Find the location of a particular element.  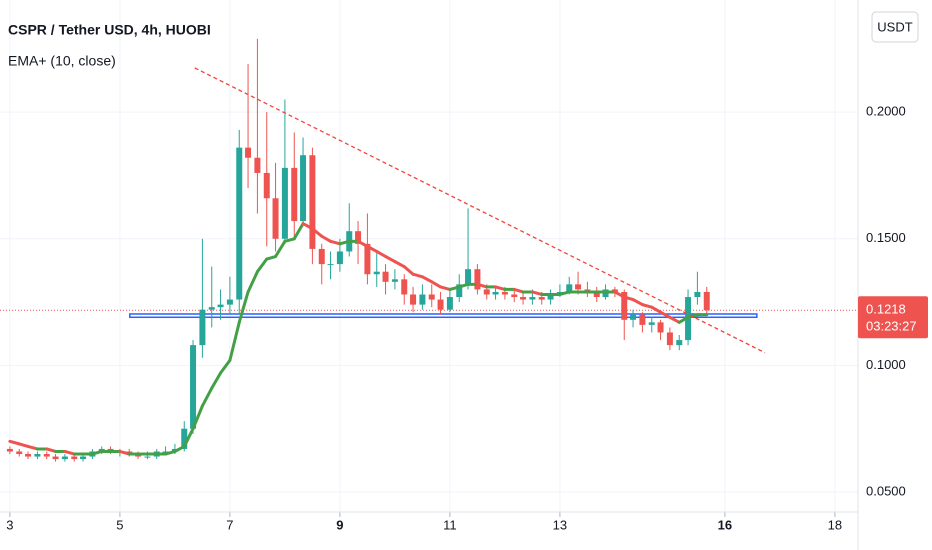

currency-button-bg is located at coordinates (895, 27).